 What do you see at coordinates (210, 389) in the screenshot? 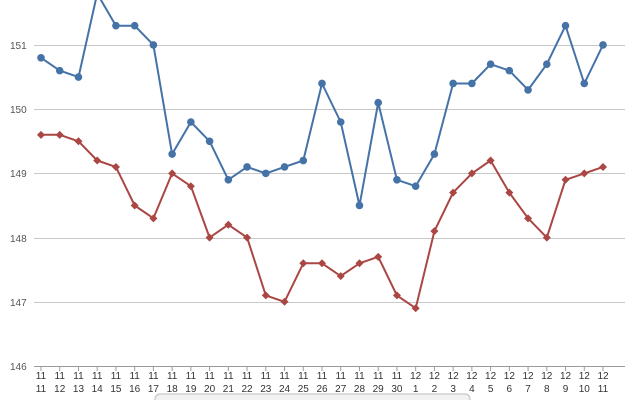
I see `x-tick-label-day: 20` at bounding box center [210, 389].